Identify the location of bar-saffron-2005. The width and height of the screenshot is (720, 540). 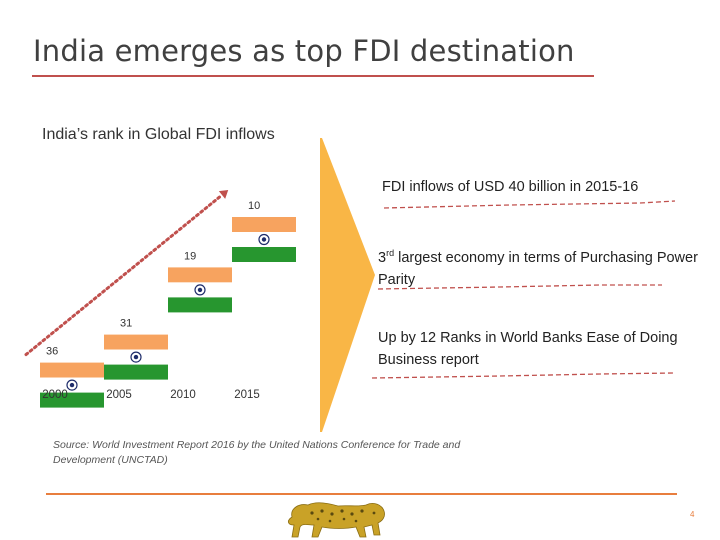
(136, 342).